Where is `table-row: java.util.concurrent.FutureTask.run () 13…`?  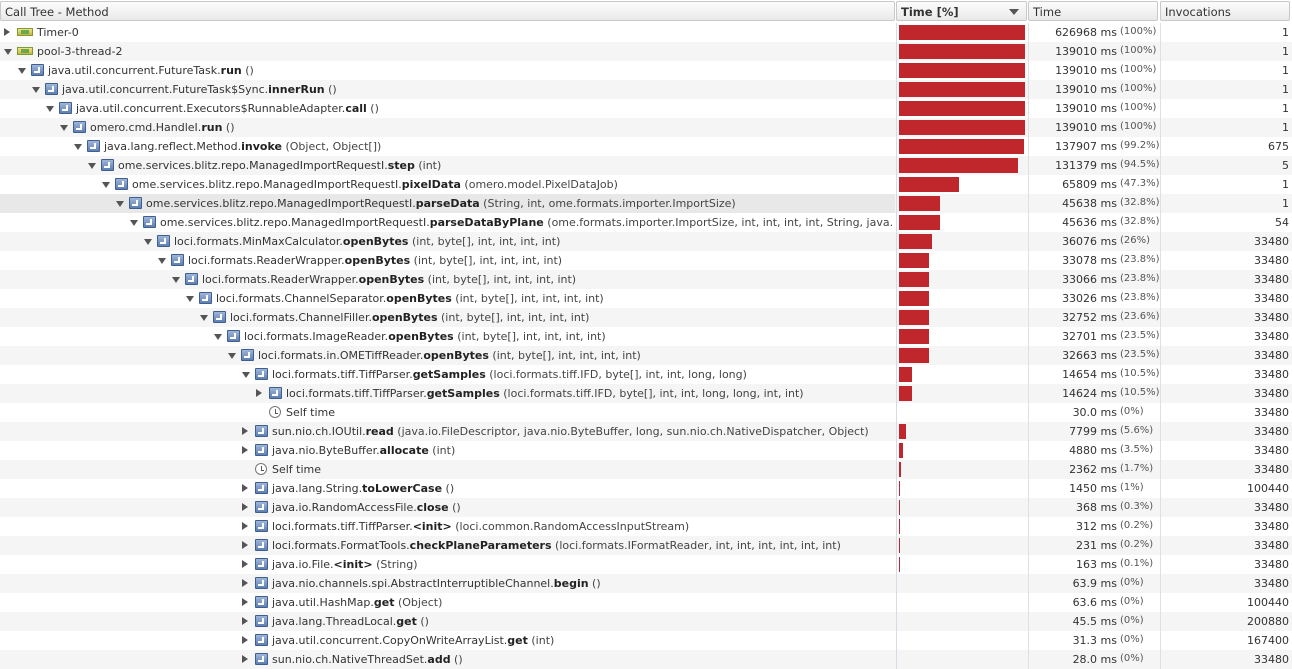 table-row: java.util.concurrent.FutureTask.run () 13… is located at coordinates (646, 70).